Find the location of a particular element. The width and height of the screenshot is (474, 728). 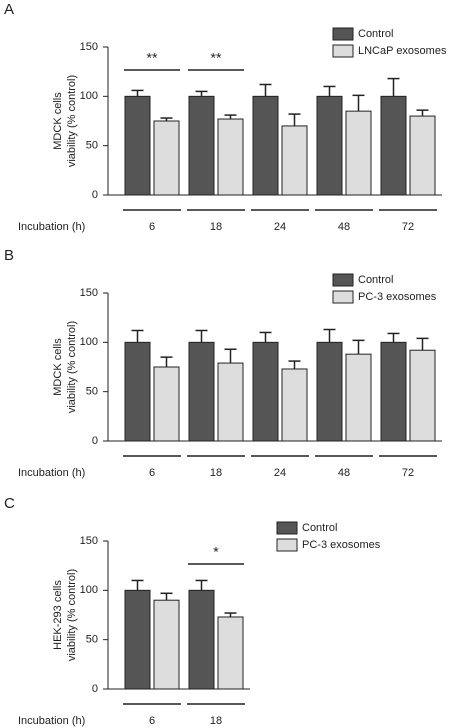

significance-label: * is located at coordinates (216, 552).